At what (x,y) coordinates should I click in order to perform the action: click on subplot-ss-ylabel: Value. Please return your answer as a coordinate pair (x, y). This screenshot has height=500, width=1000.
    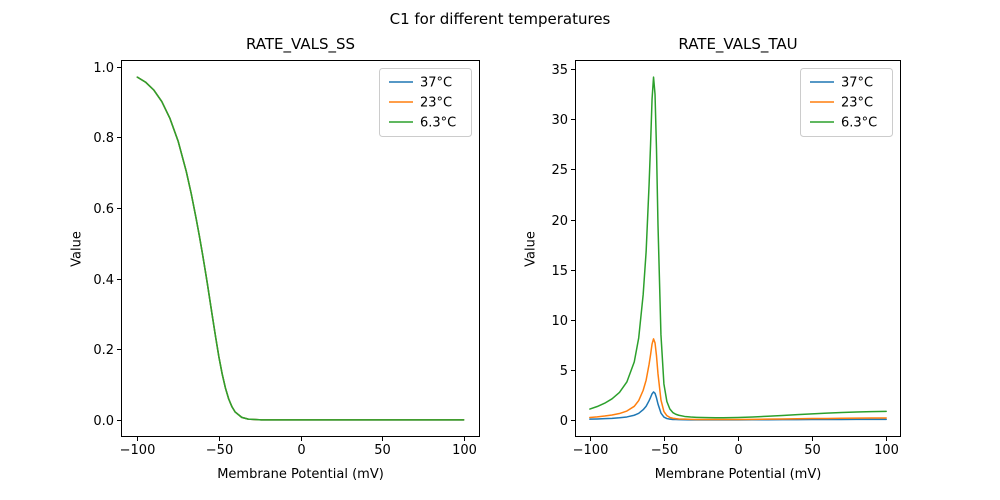
    Looking at the image, I should click on (77, 248).